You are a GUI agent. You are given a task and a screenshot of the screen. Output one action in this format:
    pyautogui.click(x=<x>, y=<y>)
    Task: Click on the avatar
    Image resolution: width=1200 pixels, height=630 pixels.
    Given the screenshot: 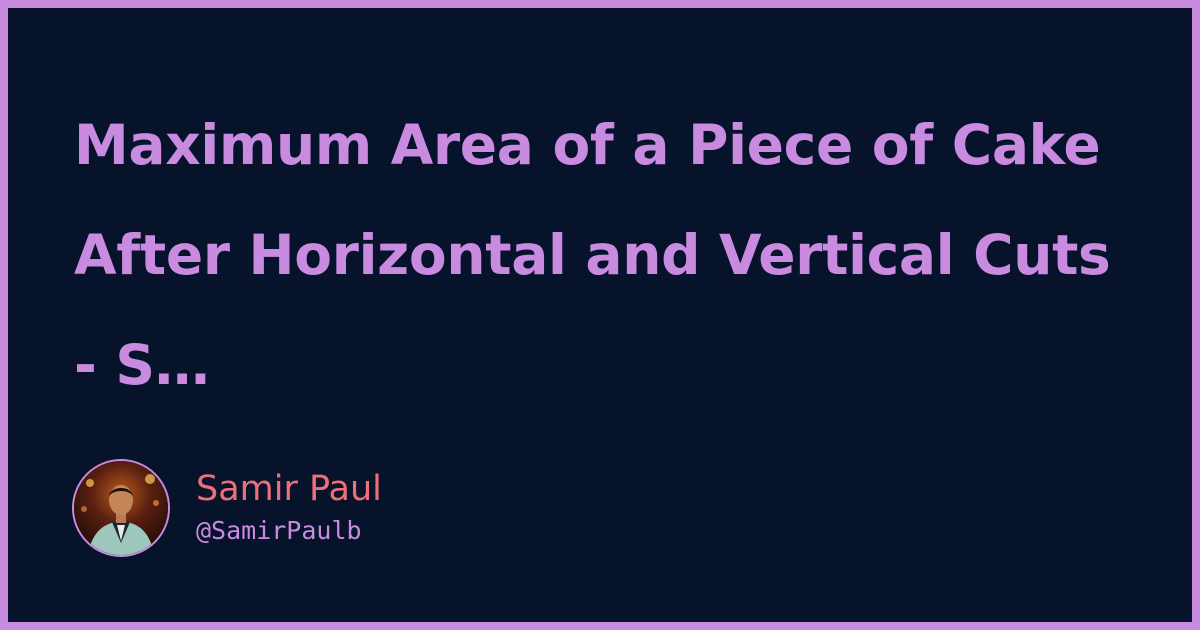 What is the action you would take?
    pyautogui.click(x=121, y=508)
    